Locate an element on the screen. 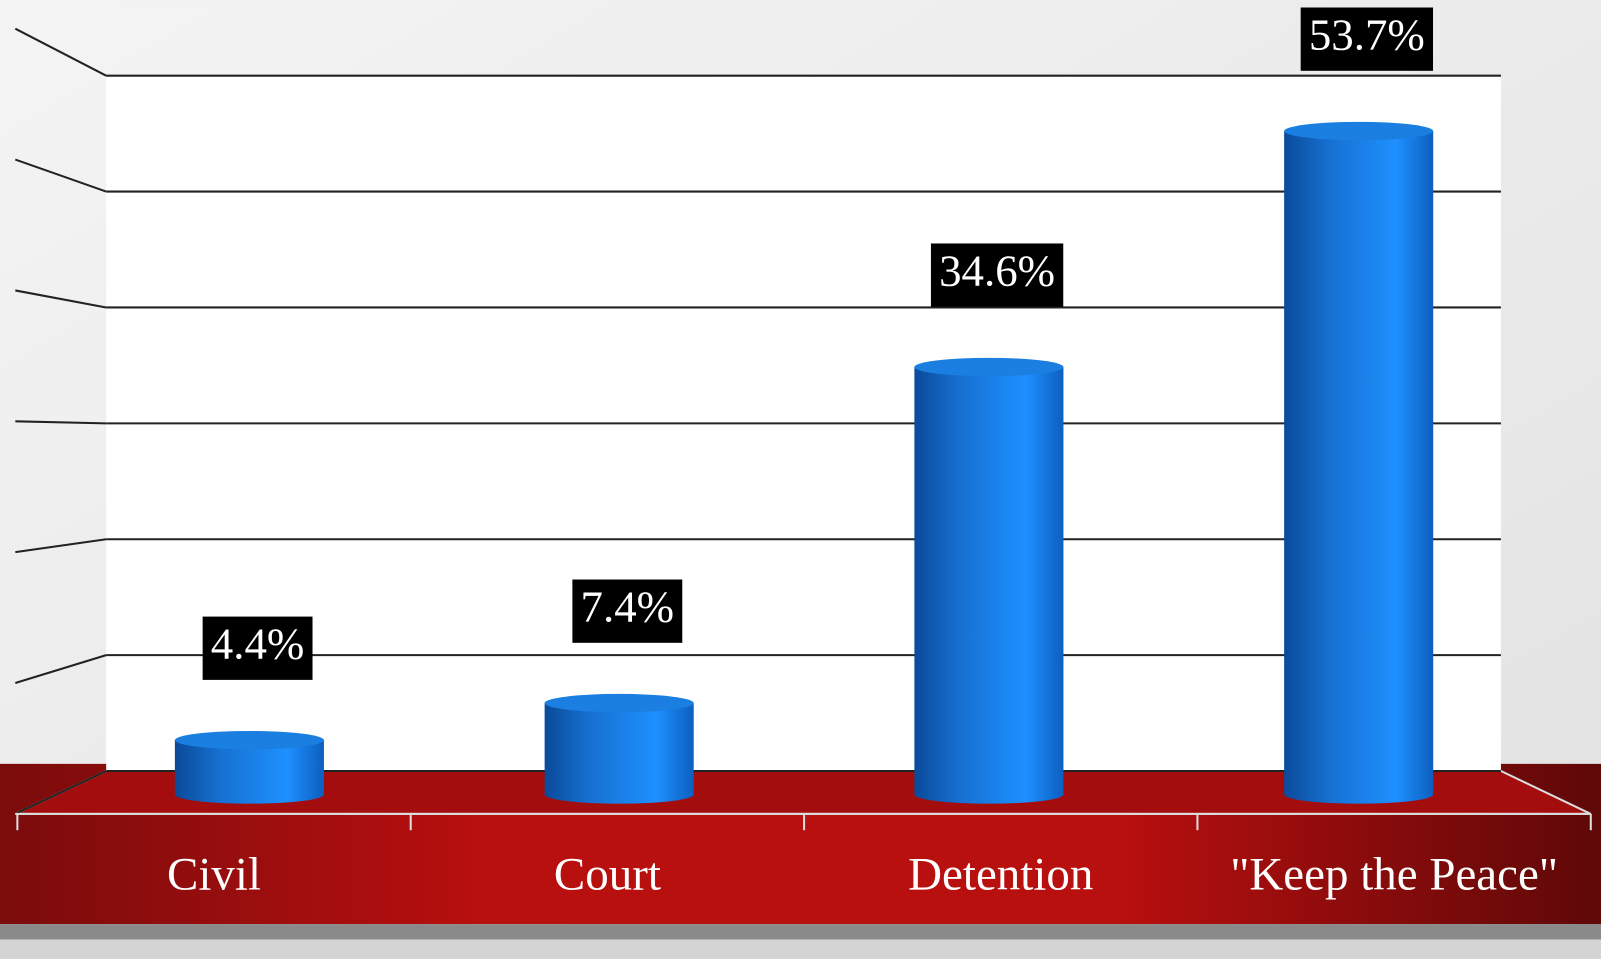 The height and width of the screenshot is (959, 1601). bottom-strip-light is located at coordinates (800, 949).